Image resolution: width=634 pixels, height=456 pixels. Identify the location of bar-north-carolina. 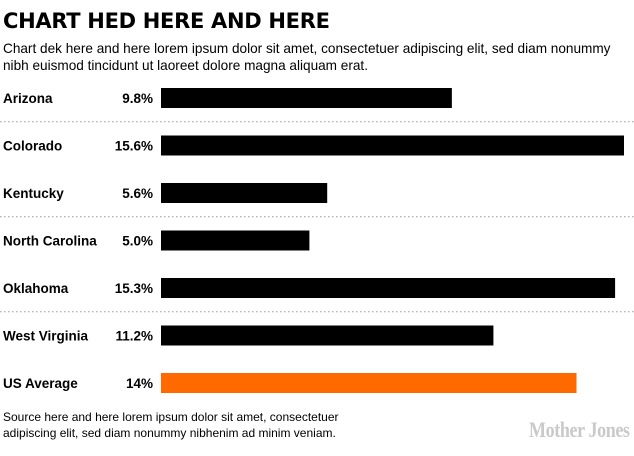
(235, 240).